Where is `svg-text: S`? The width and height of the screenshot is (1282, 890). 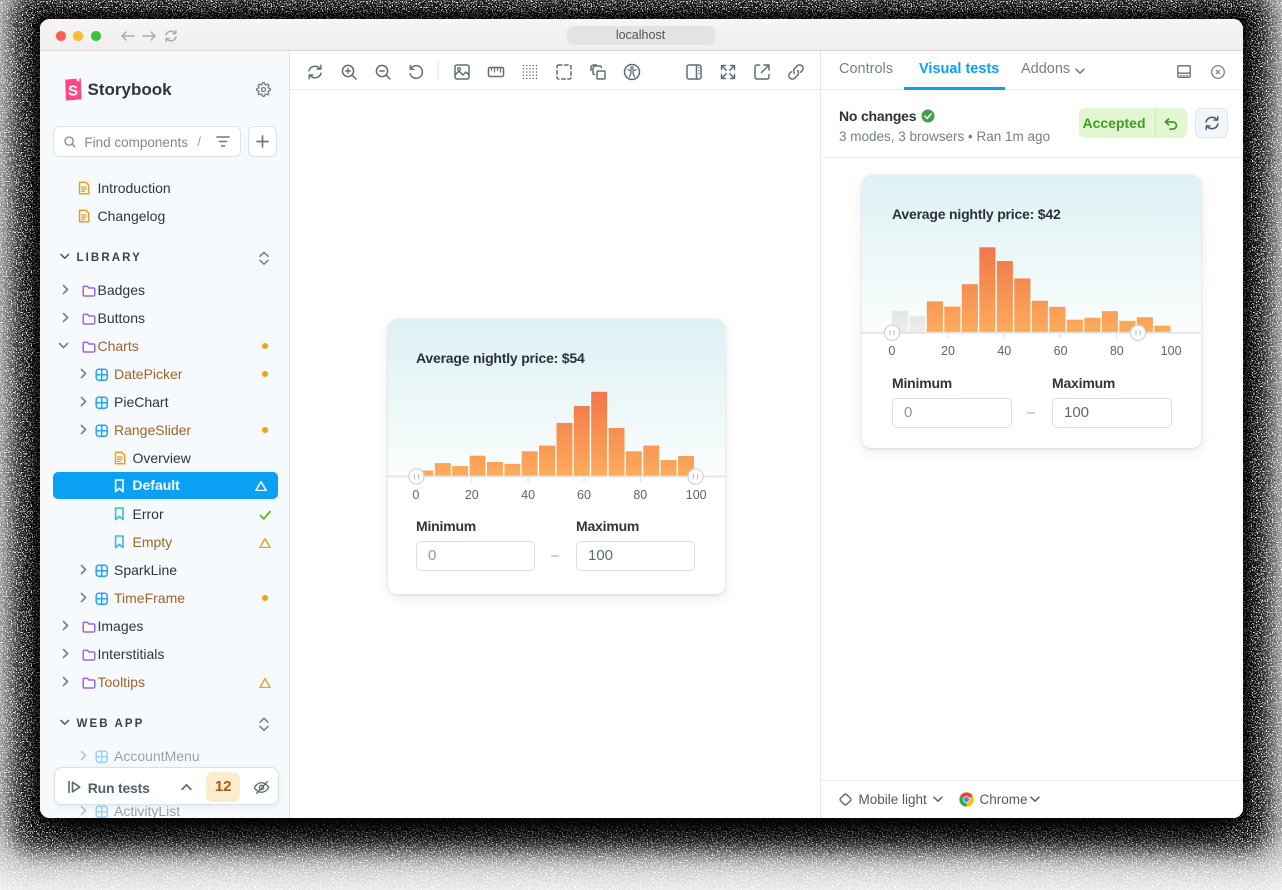 svg-text: S is located at coordinates (73, 90).